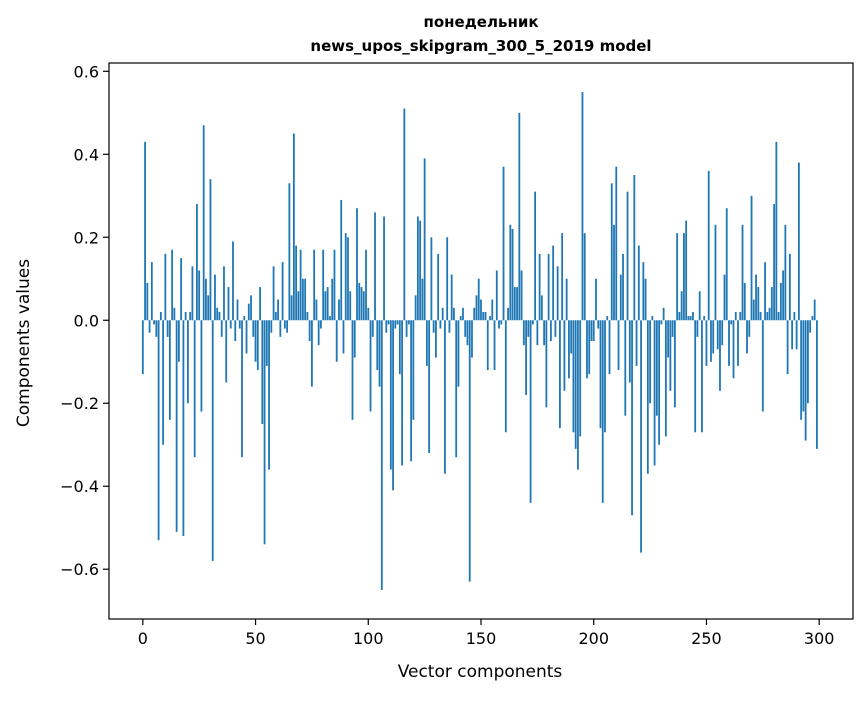 The image size is (867, 701). Describe the element at coordinates (255, 638) in the screenshot. I see `x-tick-label: 50` at that location.